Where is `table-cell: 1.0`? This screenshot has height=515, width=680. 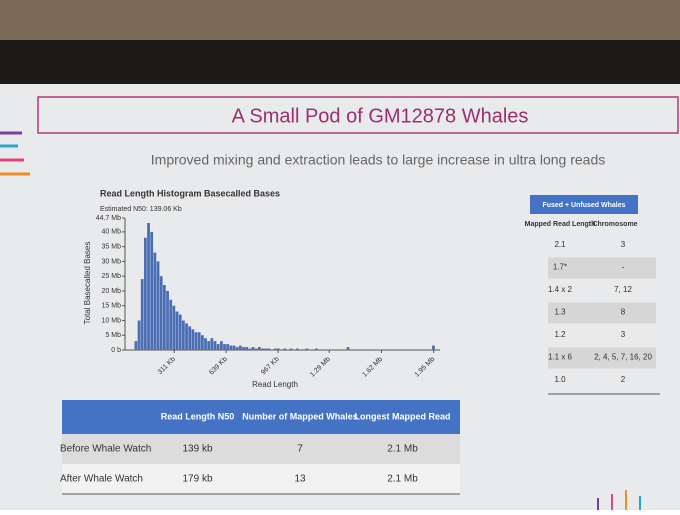 table-cell: 1.0 is located at coordinates (560, 379).